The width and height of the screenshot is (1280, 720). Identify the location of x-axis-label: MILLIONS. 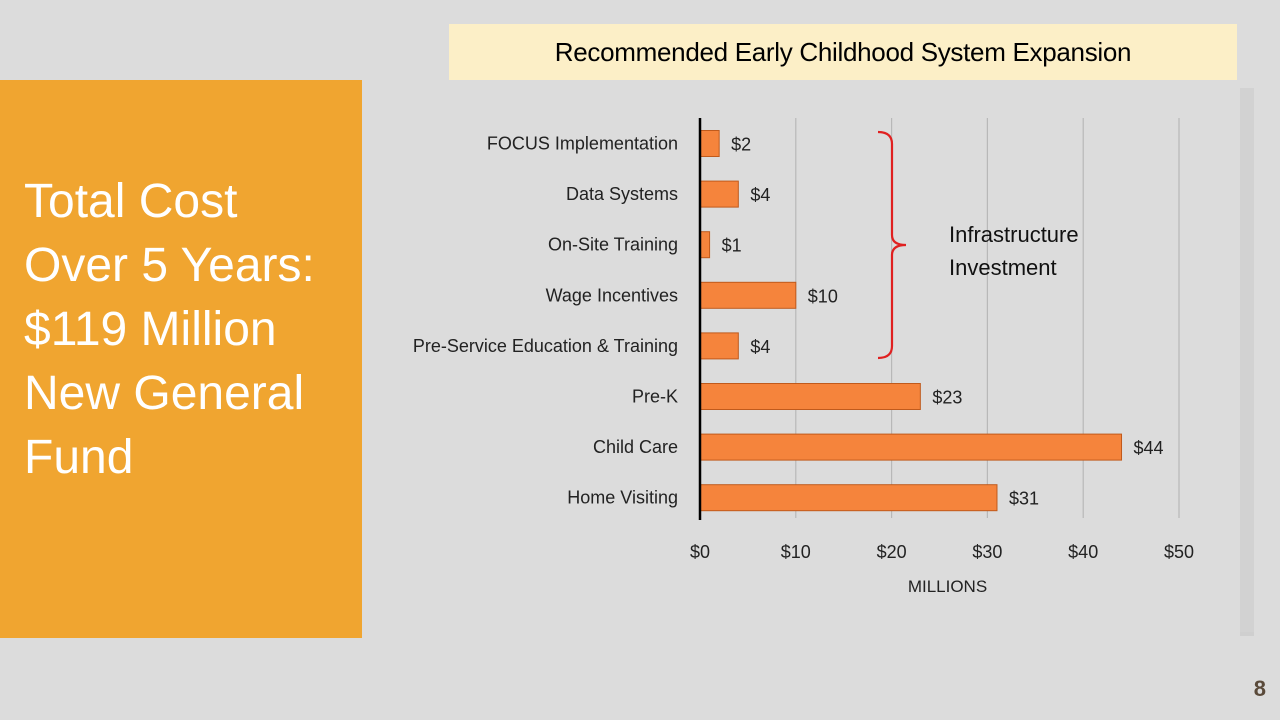
(947, 586).